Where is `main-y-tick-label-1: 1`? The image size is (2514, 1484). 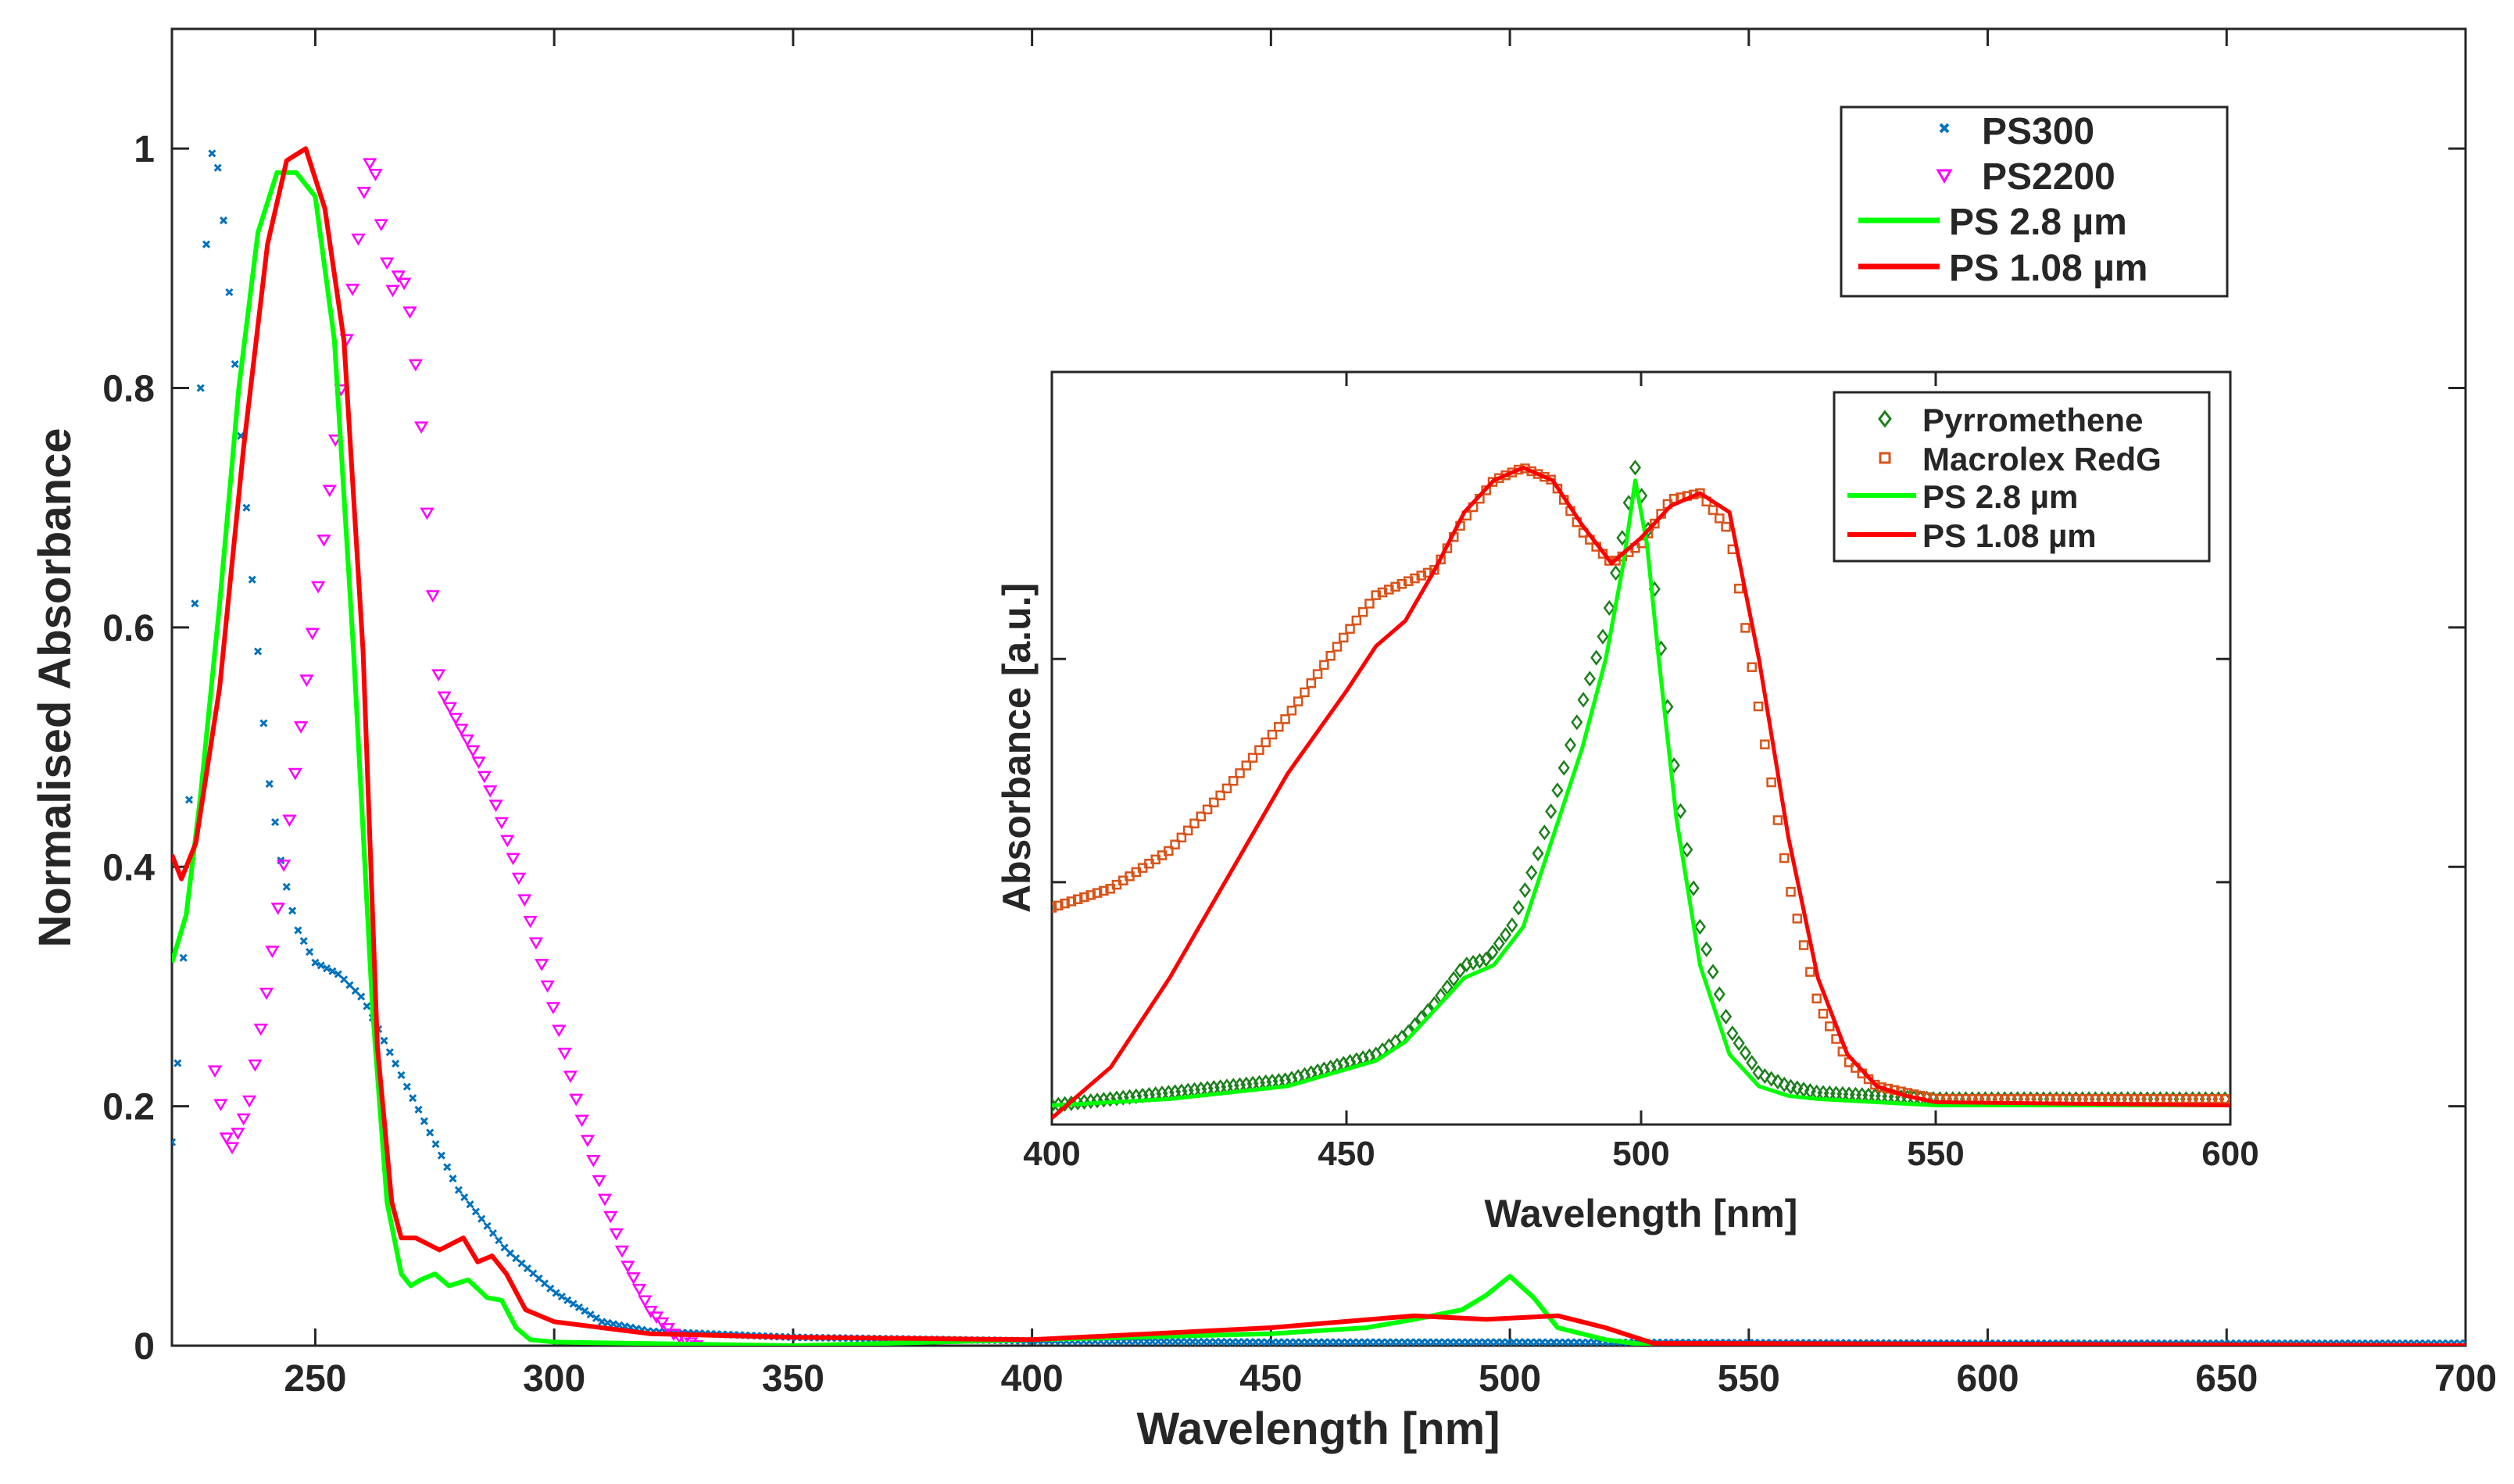
main-y-tick-label-1: 1 is located at coordinates (144, 149).